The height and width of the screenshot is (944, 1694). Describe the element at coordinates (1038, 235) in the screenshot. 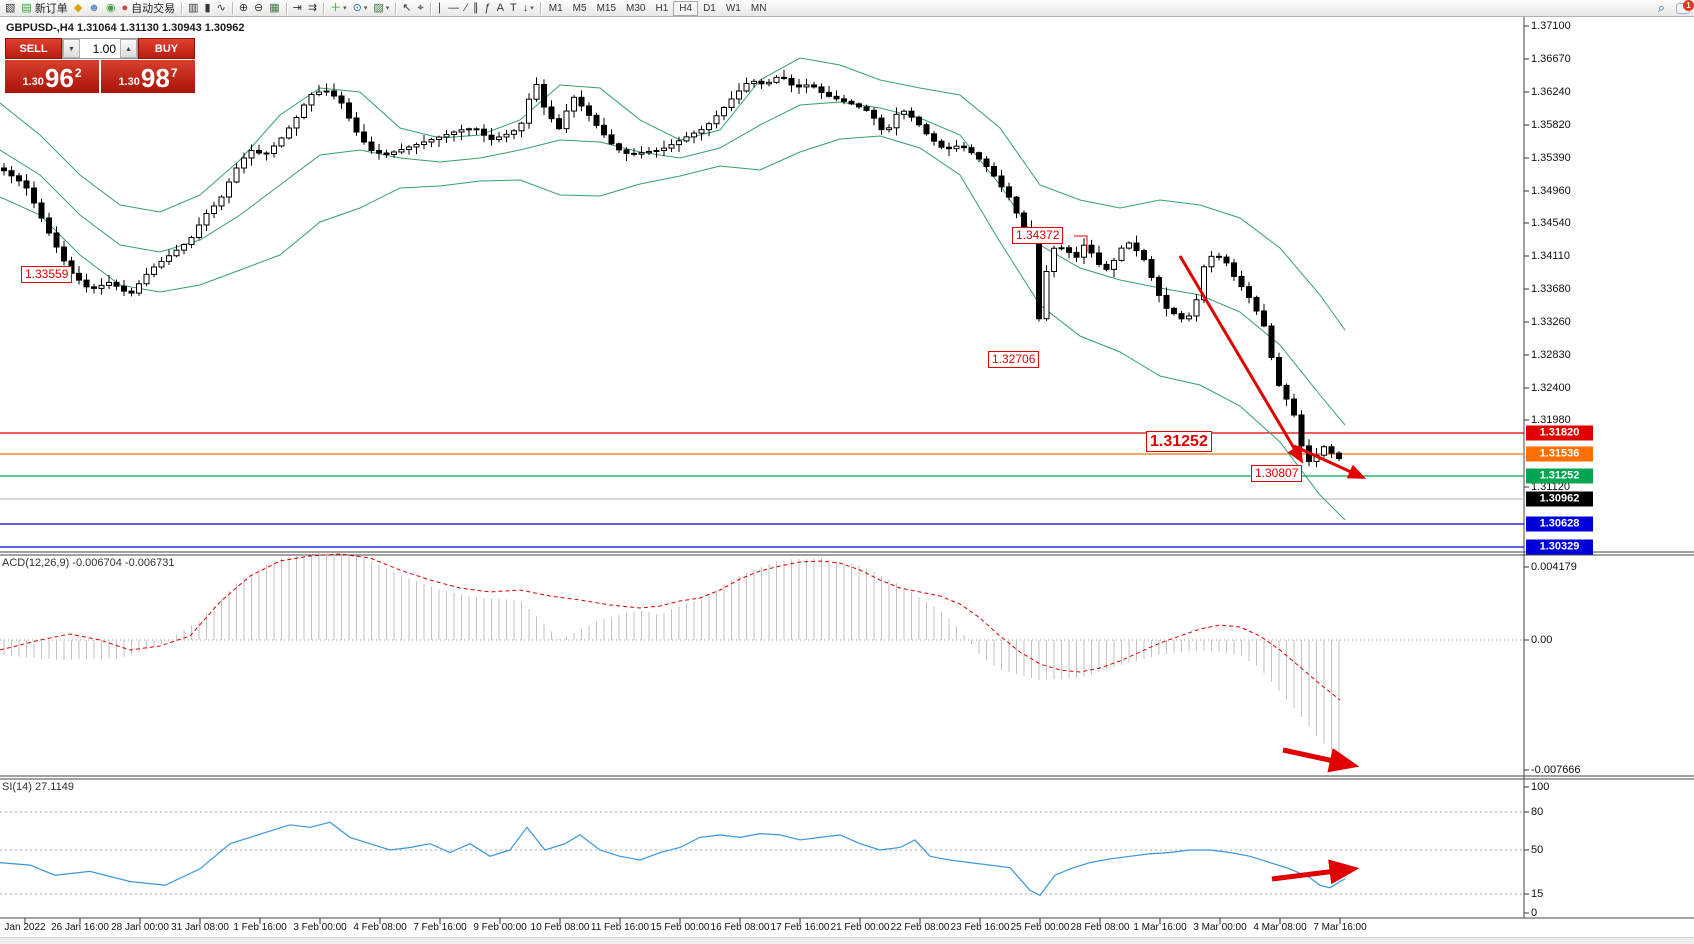

I see `price-annotation: 1.34372` at that location.